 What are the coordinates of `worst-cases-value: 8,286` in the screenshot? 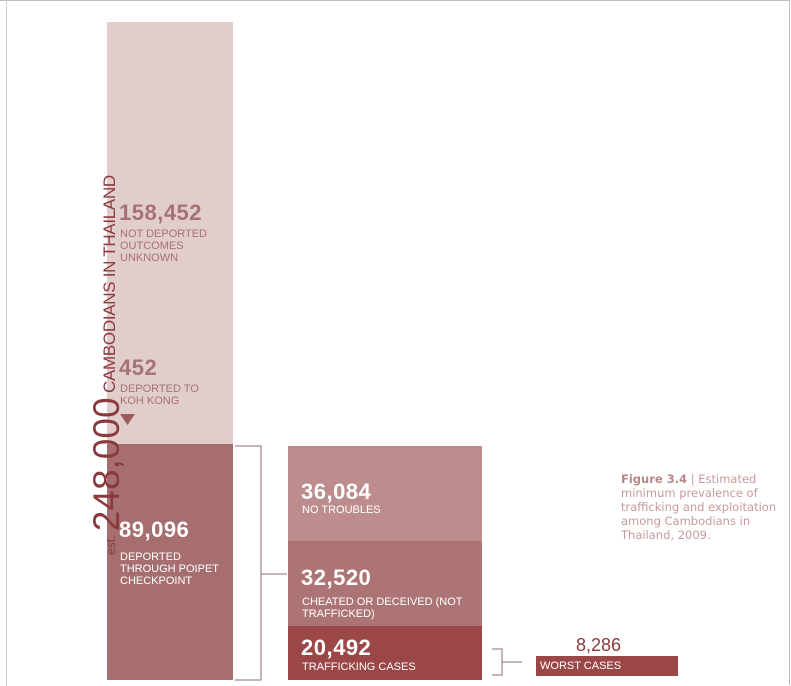 It's located at (599, 645).